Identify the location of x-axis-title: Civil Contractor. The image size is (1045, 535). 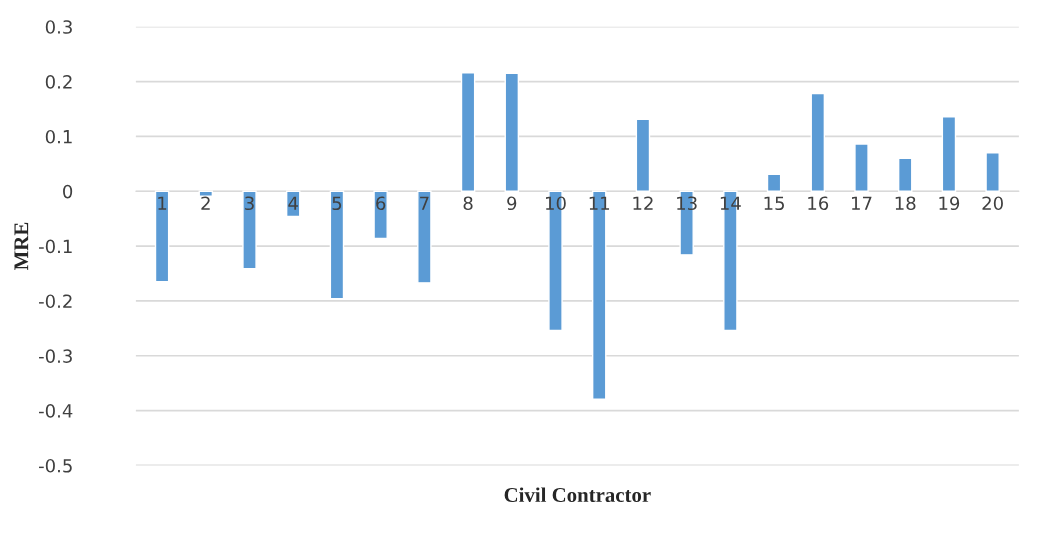
(577, 495).